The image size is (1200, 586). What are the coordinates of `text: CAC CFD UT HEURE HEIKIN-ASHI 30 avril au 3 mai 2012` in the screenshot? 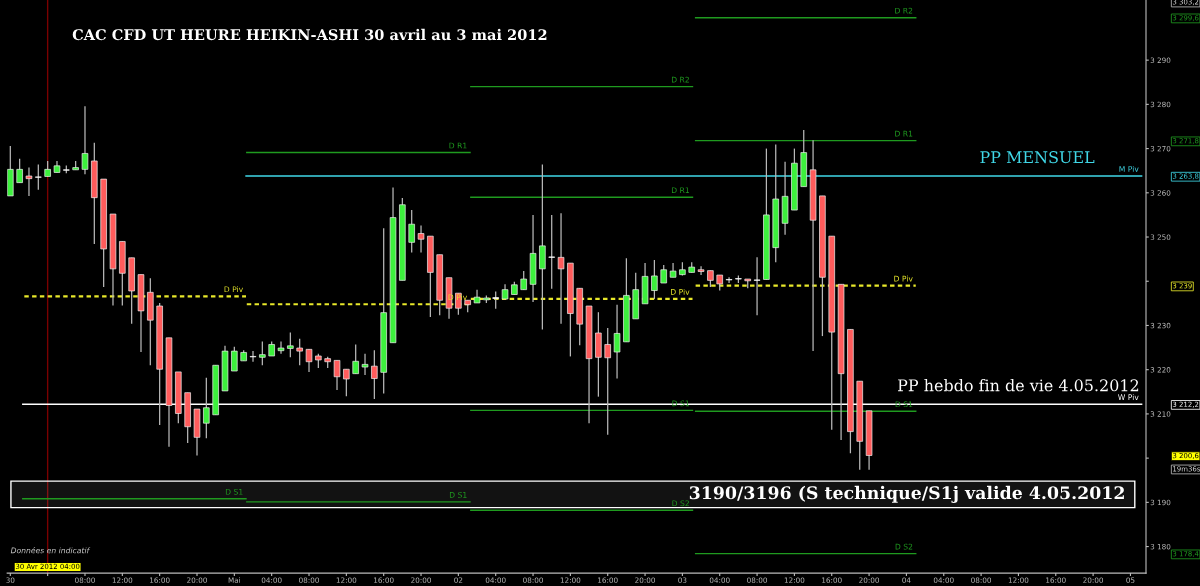 It's located at (309, 34).